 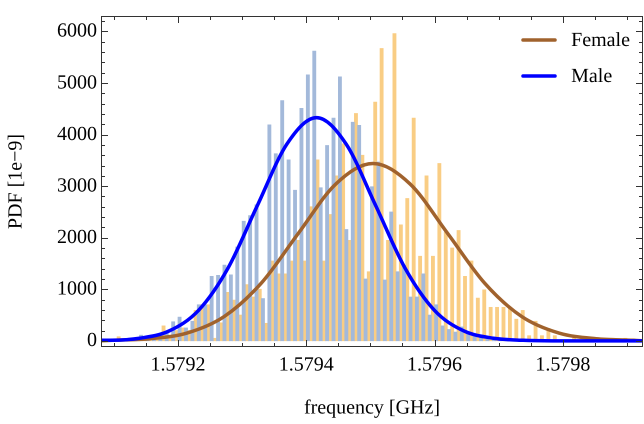 What do you see at coordinates (77, 31) in the screenshot?
I see `y-tick-label: 6000` at bounding box center [77, 31].